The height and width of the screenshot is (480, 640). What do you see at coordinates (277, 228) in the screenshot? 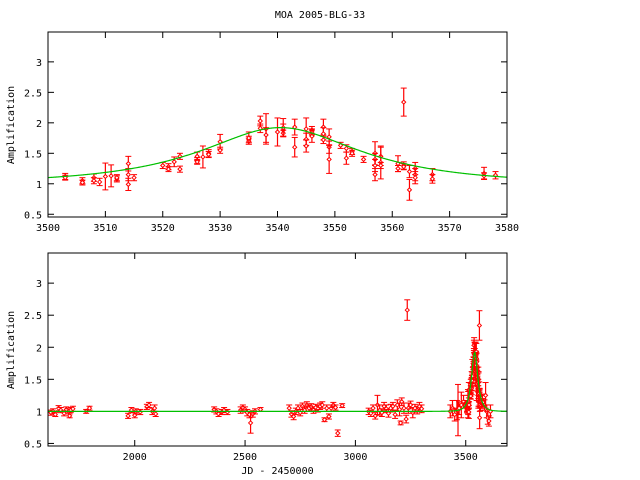
I see `x-tick-label: 3540` at bounding box center [277, 228].